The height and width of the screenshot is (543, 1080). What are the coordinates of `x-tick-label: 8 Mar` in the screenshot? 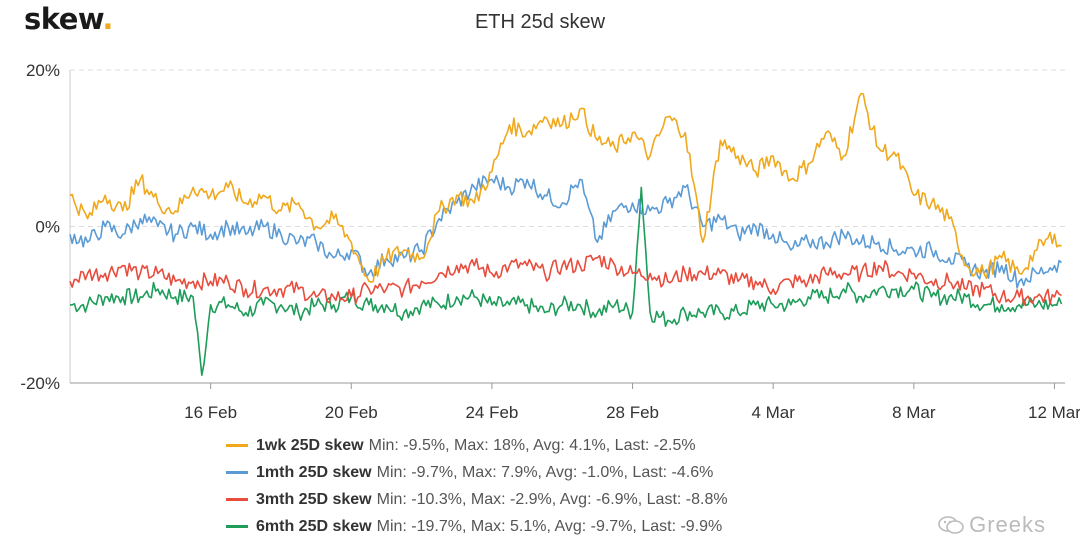 It's located at (914, 412).